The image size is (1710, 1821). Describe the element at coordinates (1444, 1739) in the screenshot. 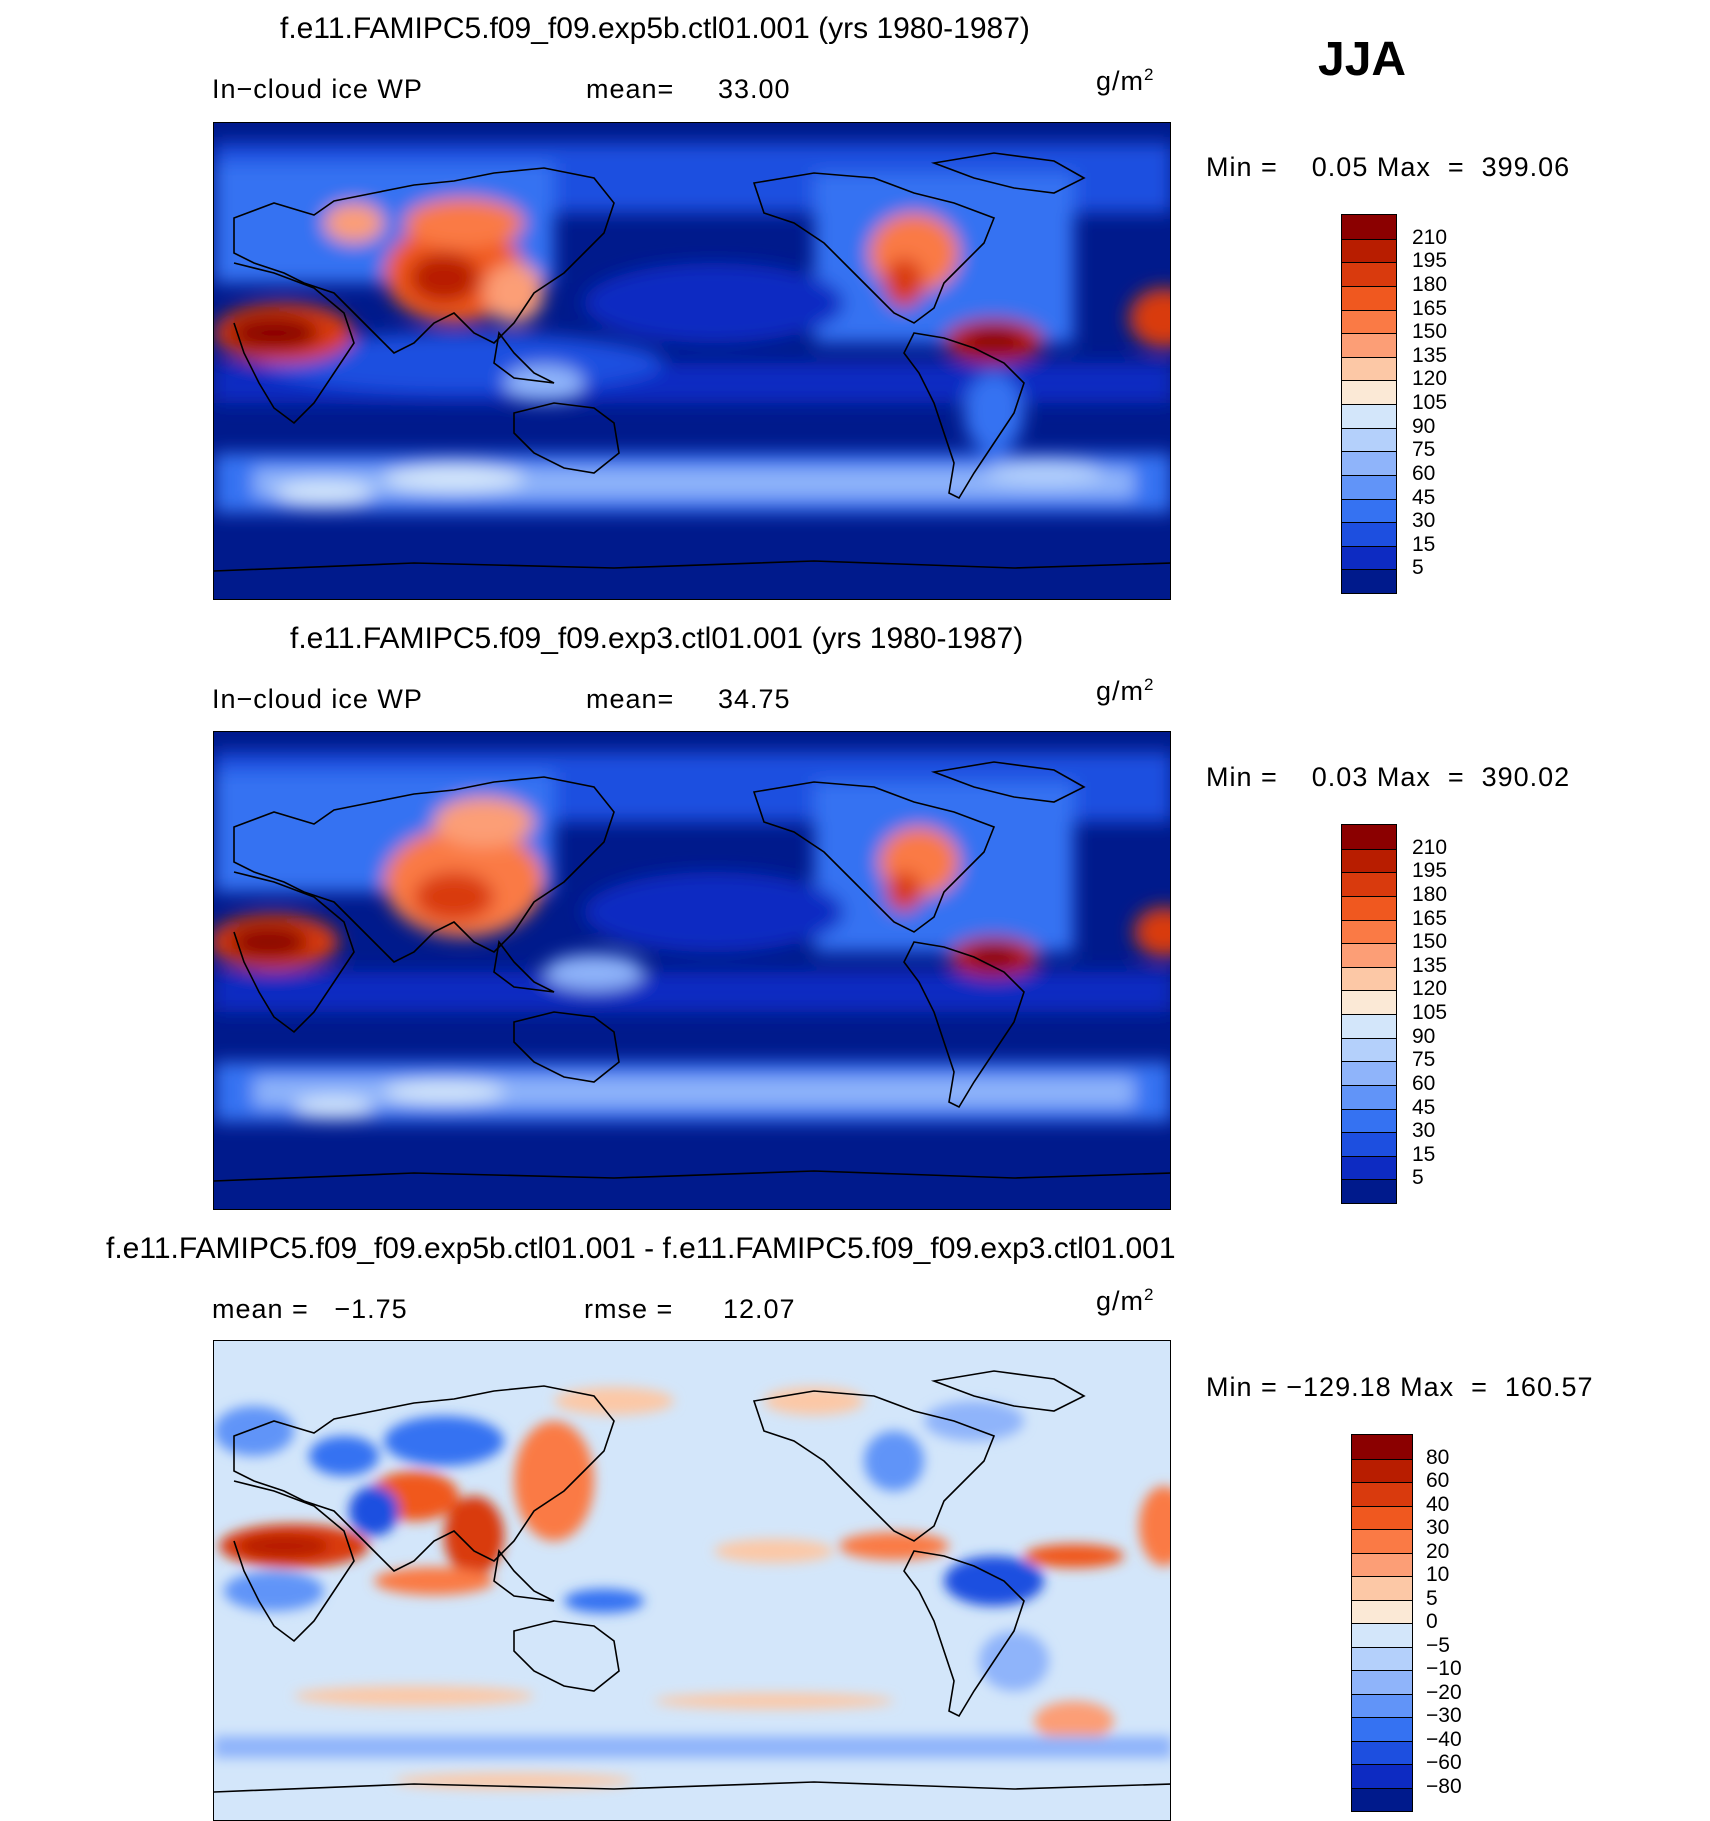

I see `colorbar-tick-label: −40` at that location.